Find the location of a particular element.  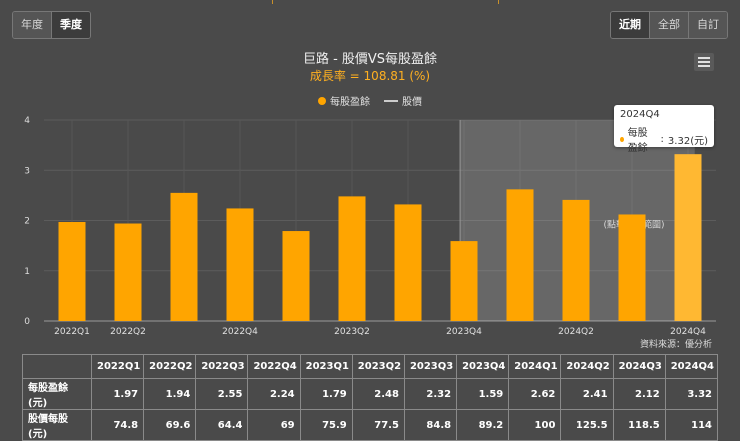

x-tick-label: 2022Q2 is located at coordinates (128, 332).